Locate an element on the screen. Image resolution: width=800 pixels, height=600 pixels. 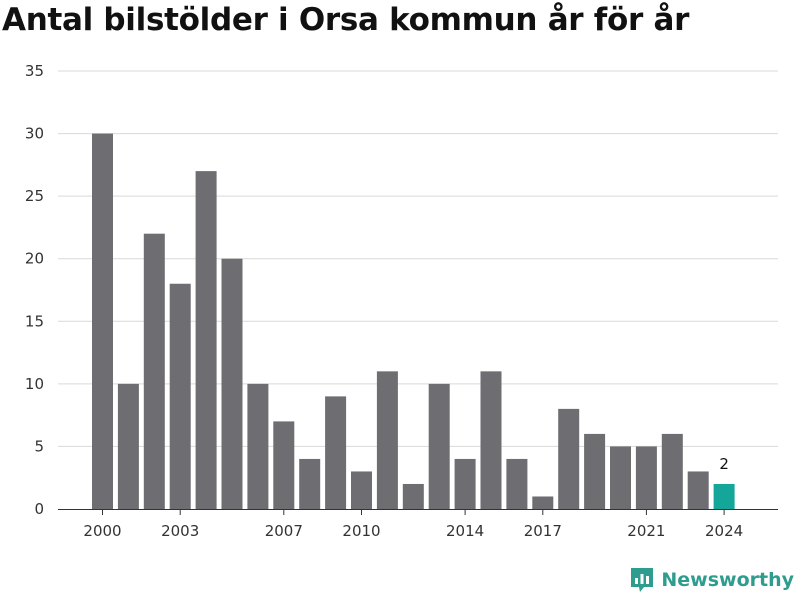
brand-logo: Newsworthy is located at coordinates (711, 580).